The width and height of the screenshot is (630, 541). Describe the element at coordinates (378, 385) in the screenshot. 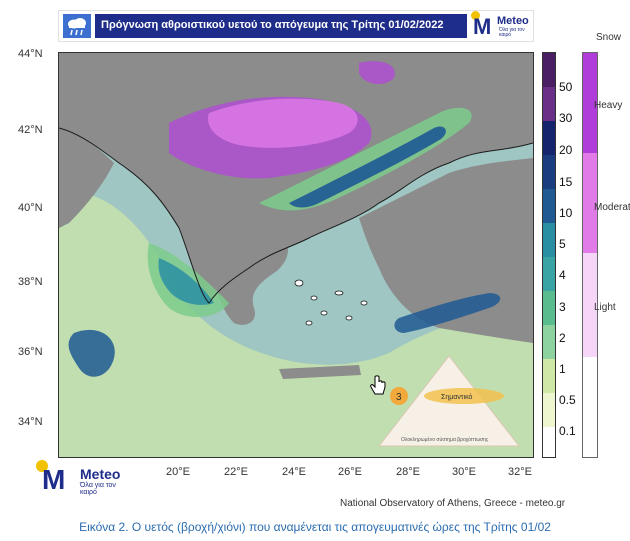

I see `hand-cursor-icon` at that location.